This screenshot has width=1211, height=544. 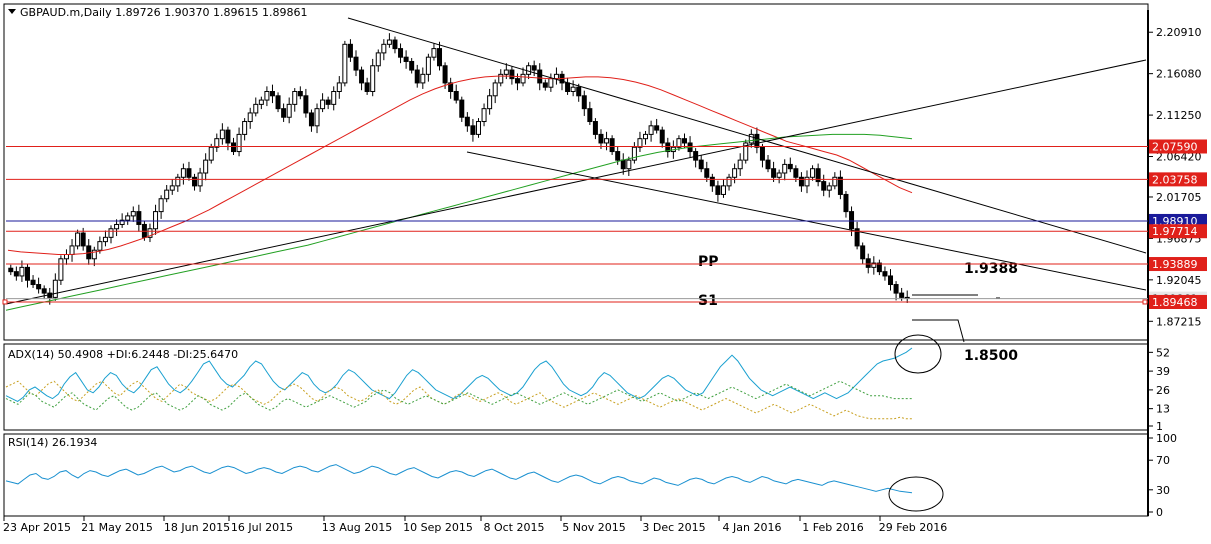 I want to click on level-label: 2.03758, so click(x=1175, y=179).